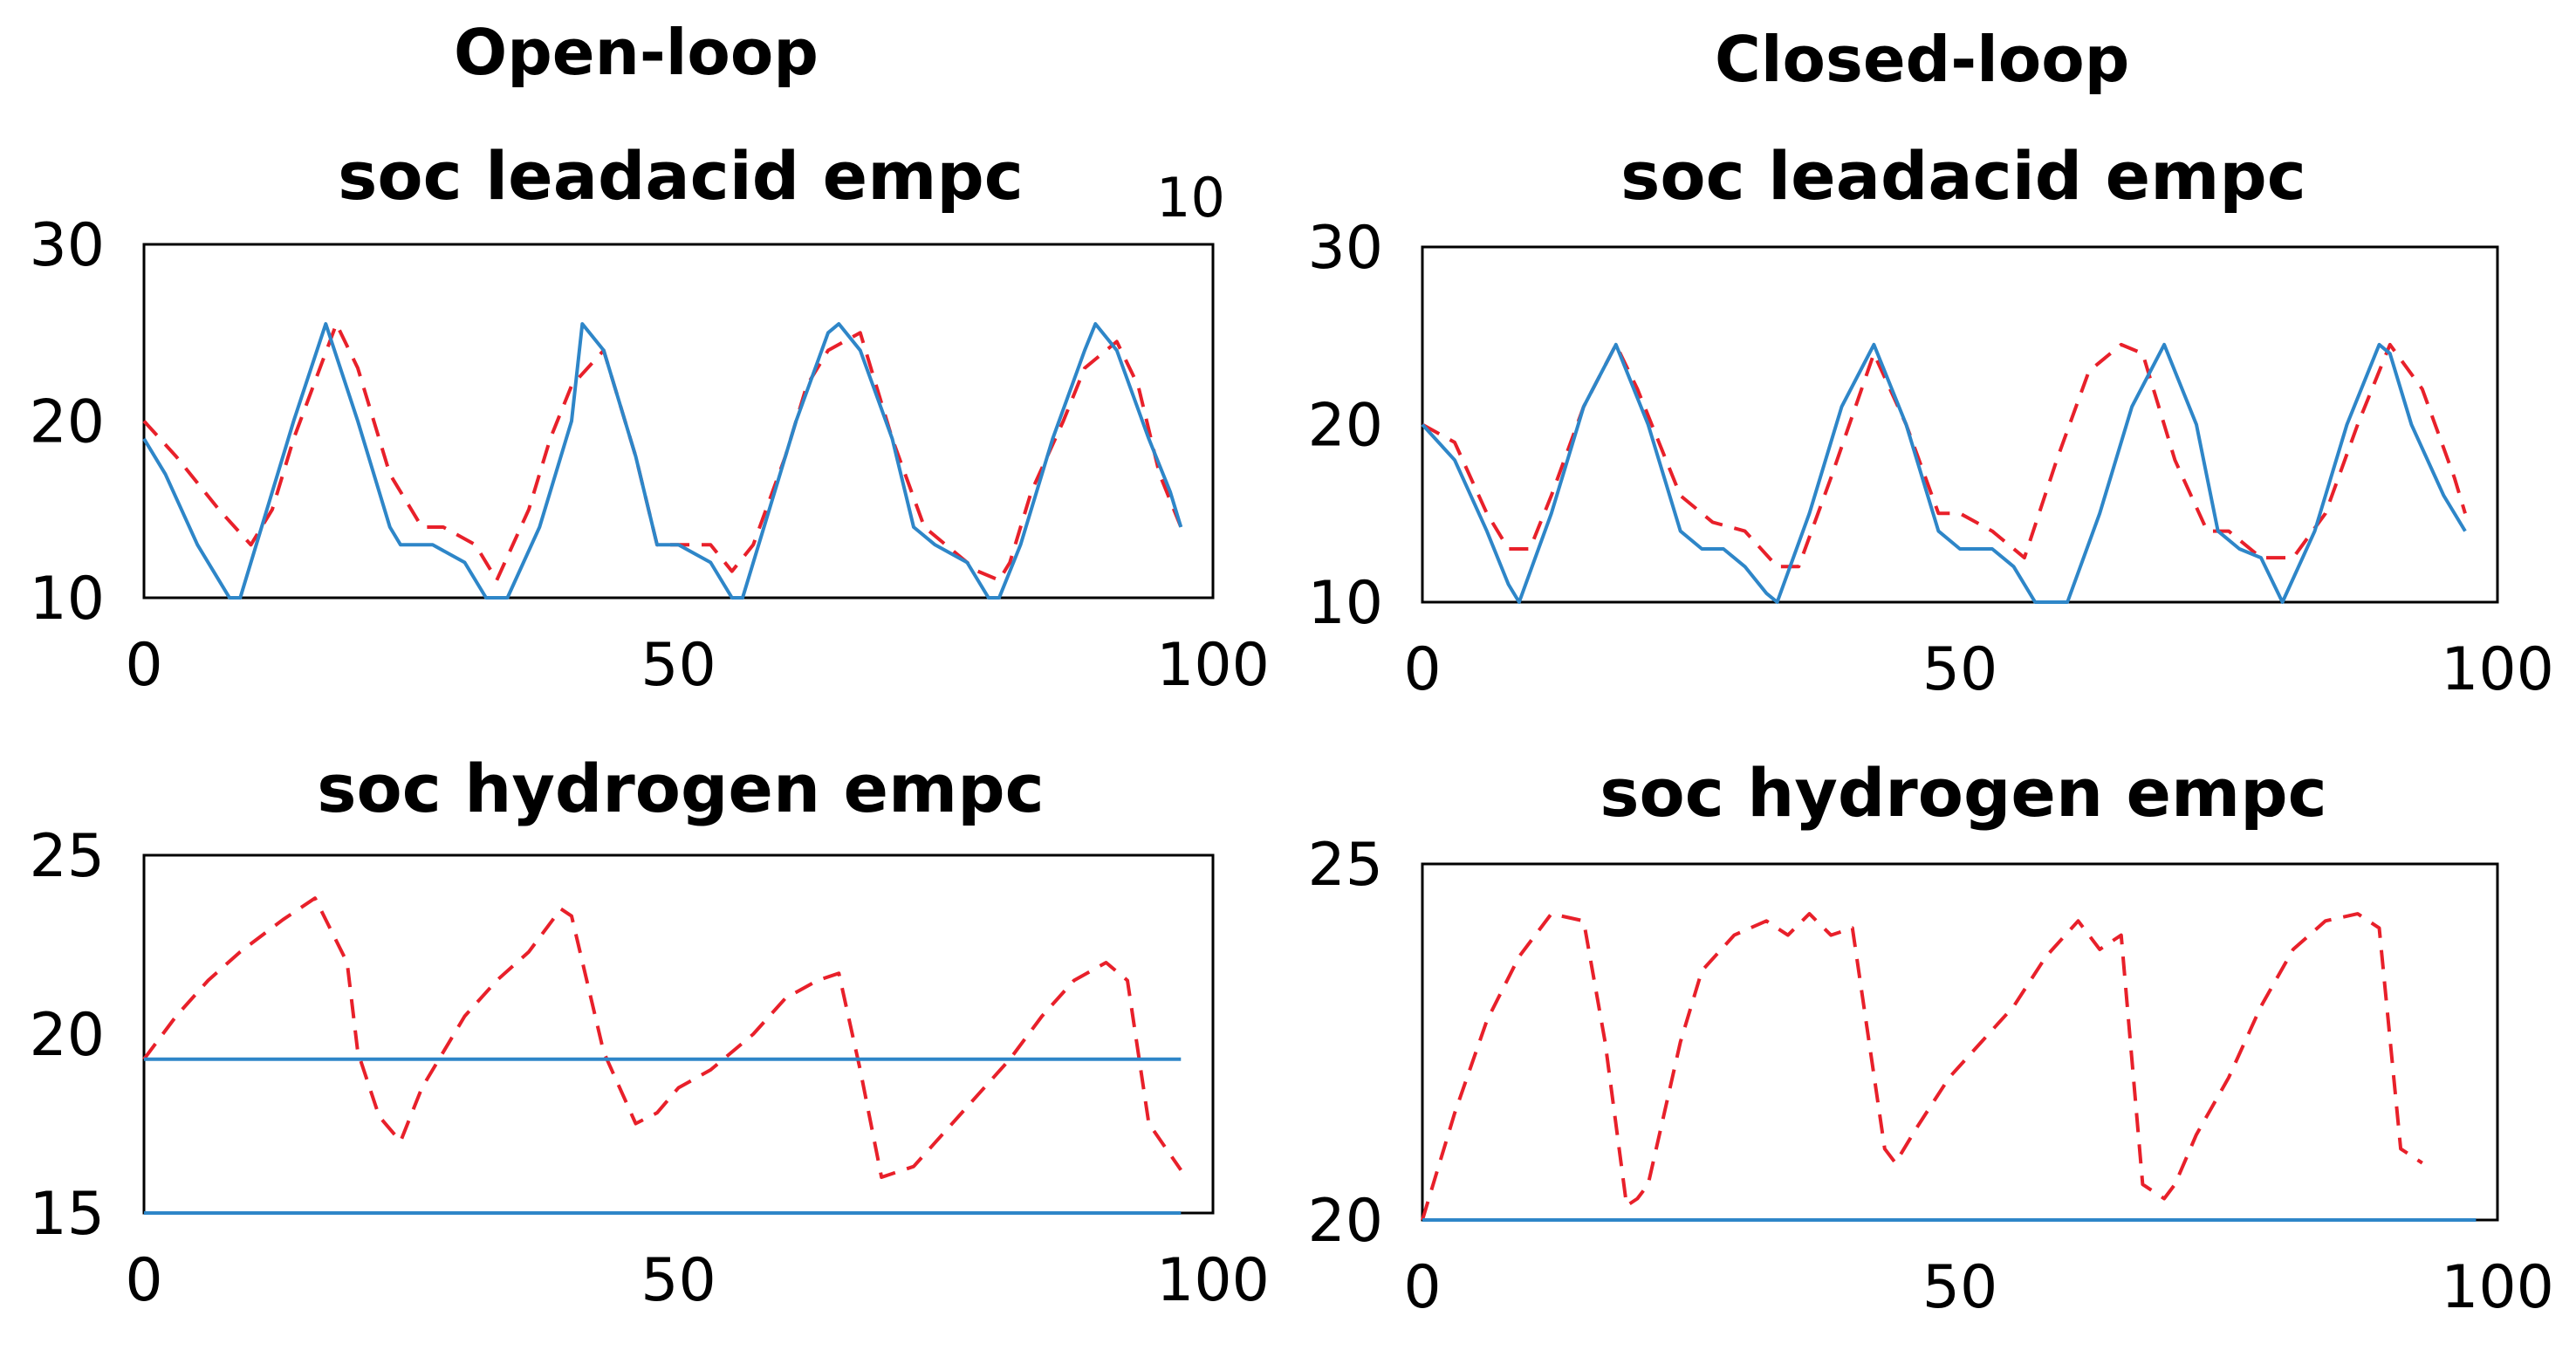 The height and width of the screenshot is (1357, 2576). I want to click on axis-exponent-label: 10, so click(1190, 198).